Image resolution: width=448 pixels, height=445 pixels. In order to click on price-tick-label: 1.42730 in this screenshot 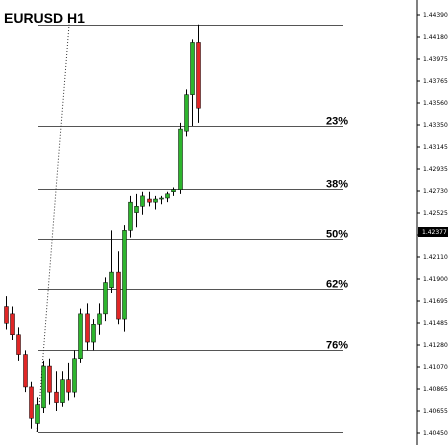, I will do `click(435, 191)`.